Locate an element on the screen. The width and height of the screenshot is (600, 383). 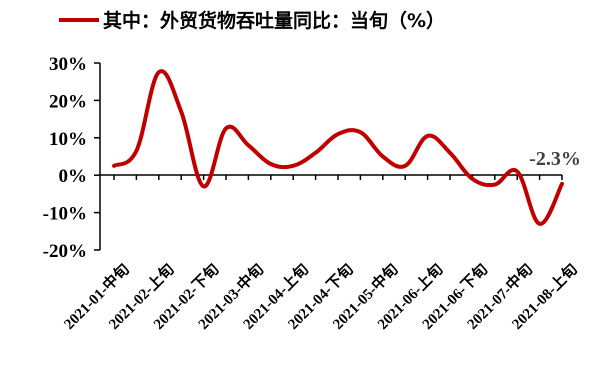
last-value-label: -2.3% is located at coordinates (555, 159).